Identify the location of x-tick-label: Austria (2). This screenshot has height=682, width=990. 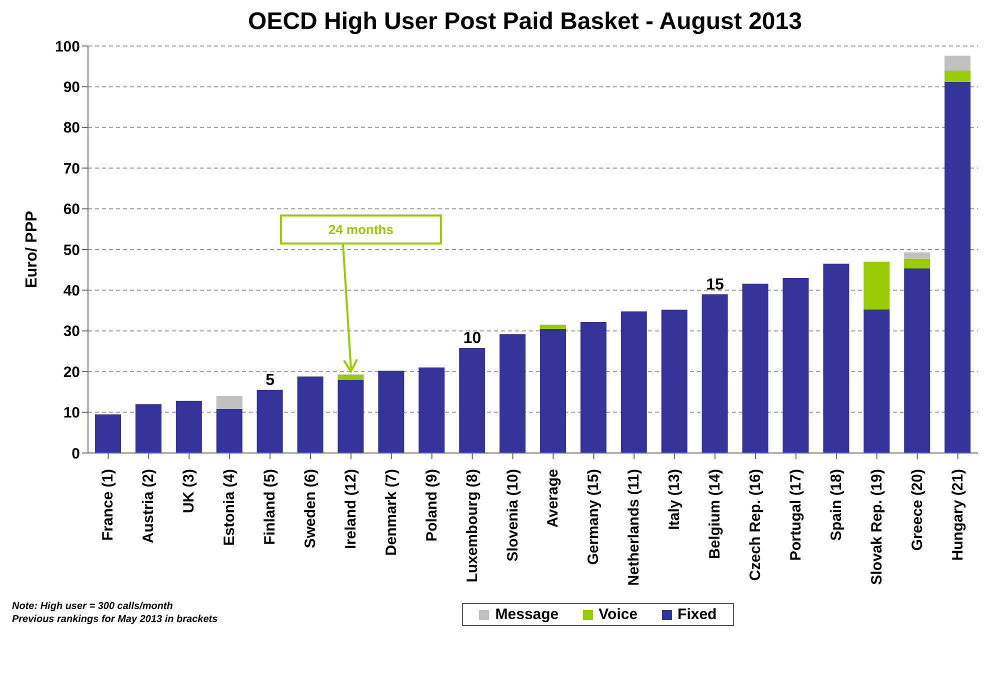
(149, 506).